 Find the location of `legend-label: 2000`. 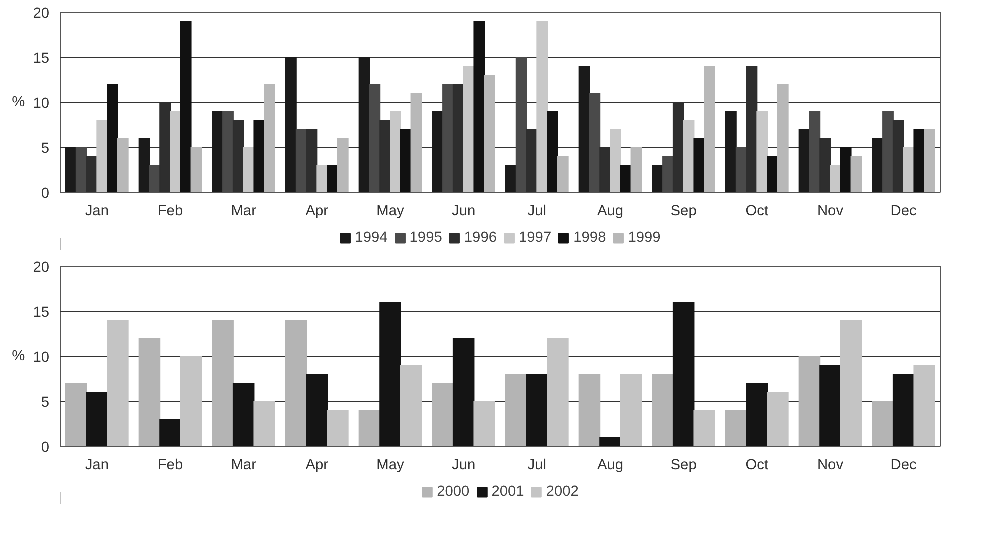

legend-label: 2000 is located at coordinates (453, 492).